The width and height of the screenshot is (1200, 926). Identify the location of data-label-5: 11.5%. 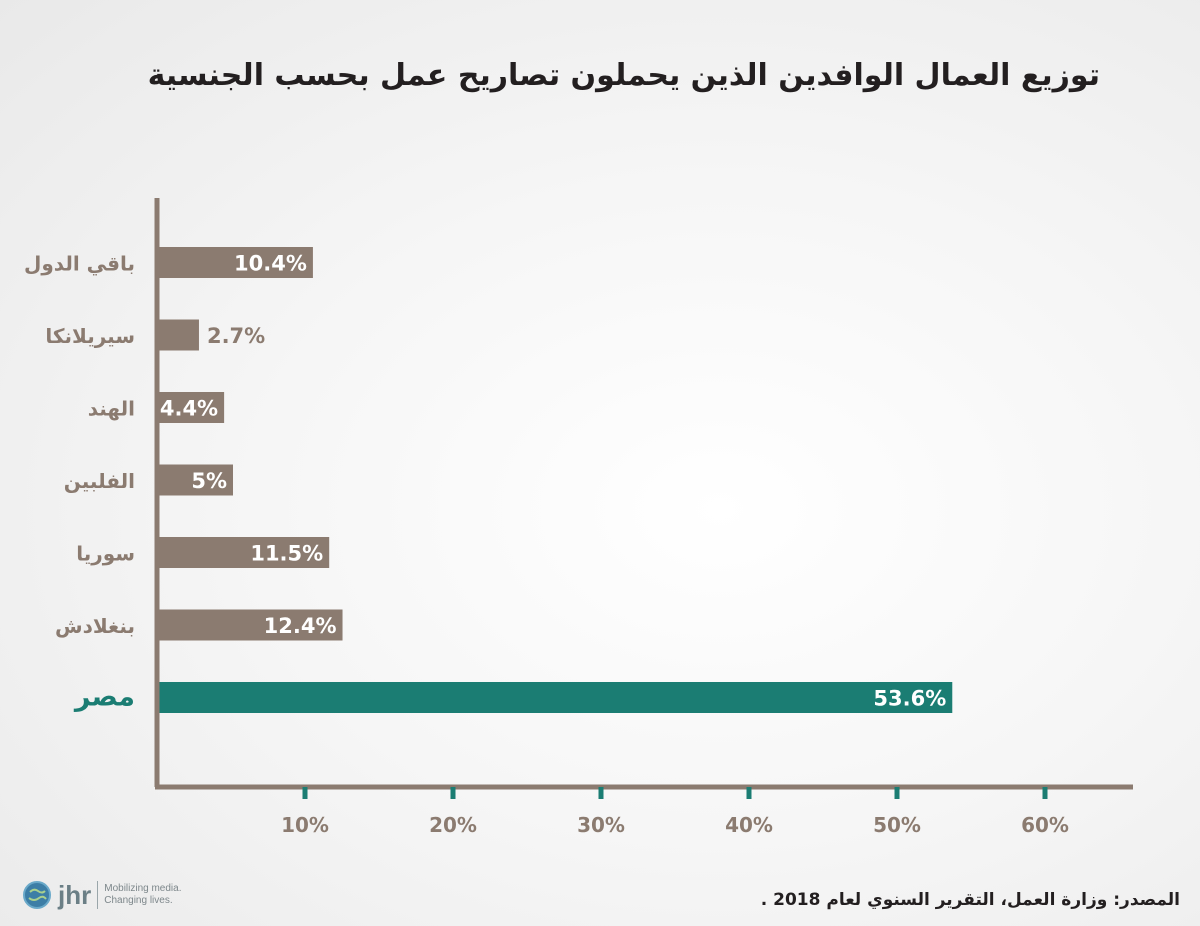
(286, 554).